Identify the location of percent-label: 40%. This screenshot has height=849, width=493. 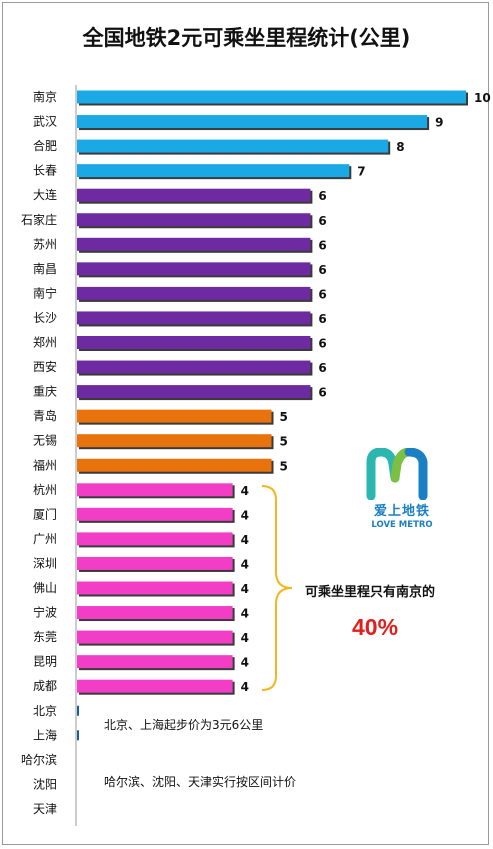
(375, 627).